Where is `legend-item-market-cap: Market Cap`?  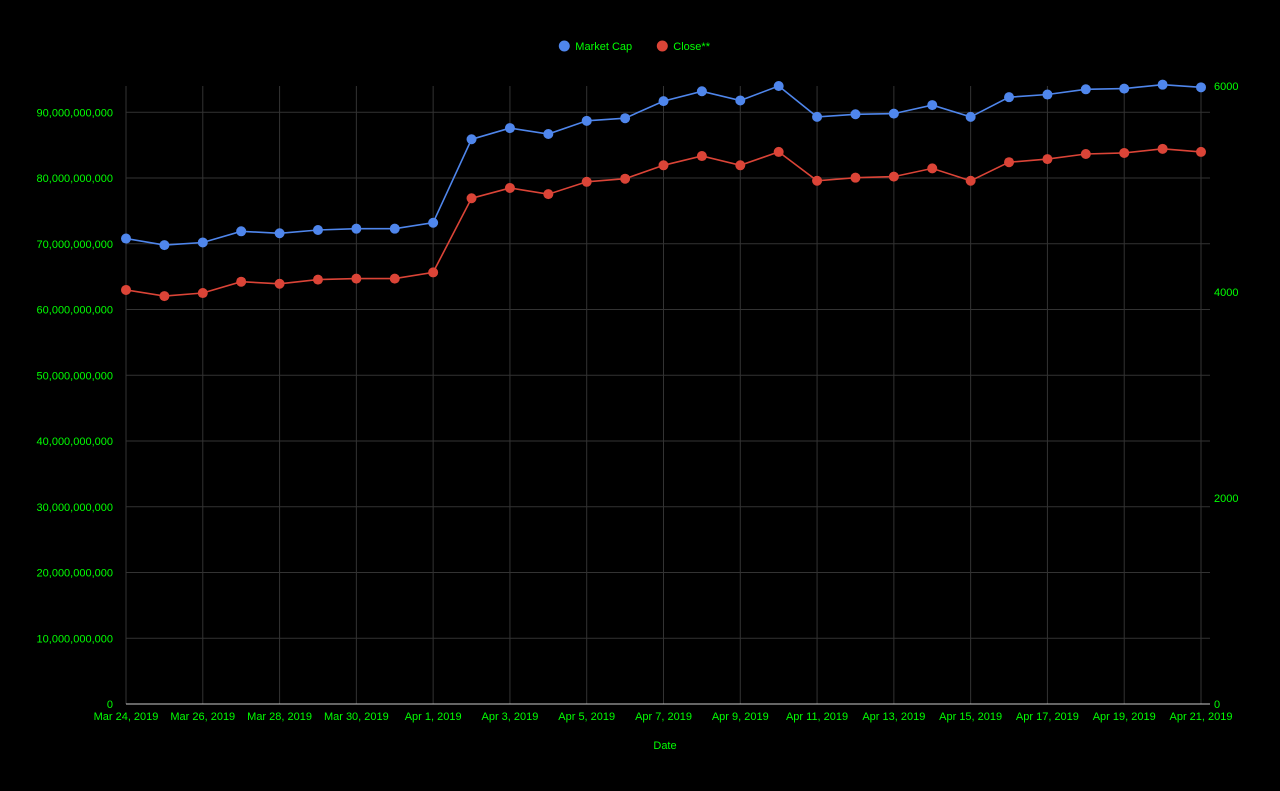
legend-item-market-cap: Market Cap is located at coordinates (595, 47).